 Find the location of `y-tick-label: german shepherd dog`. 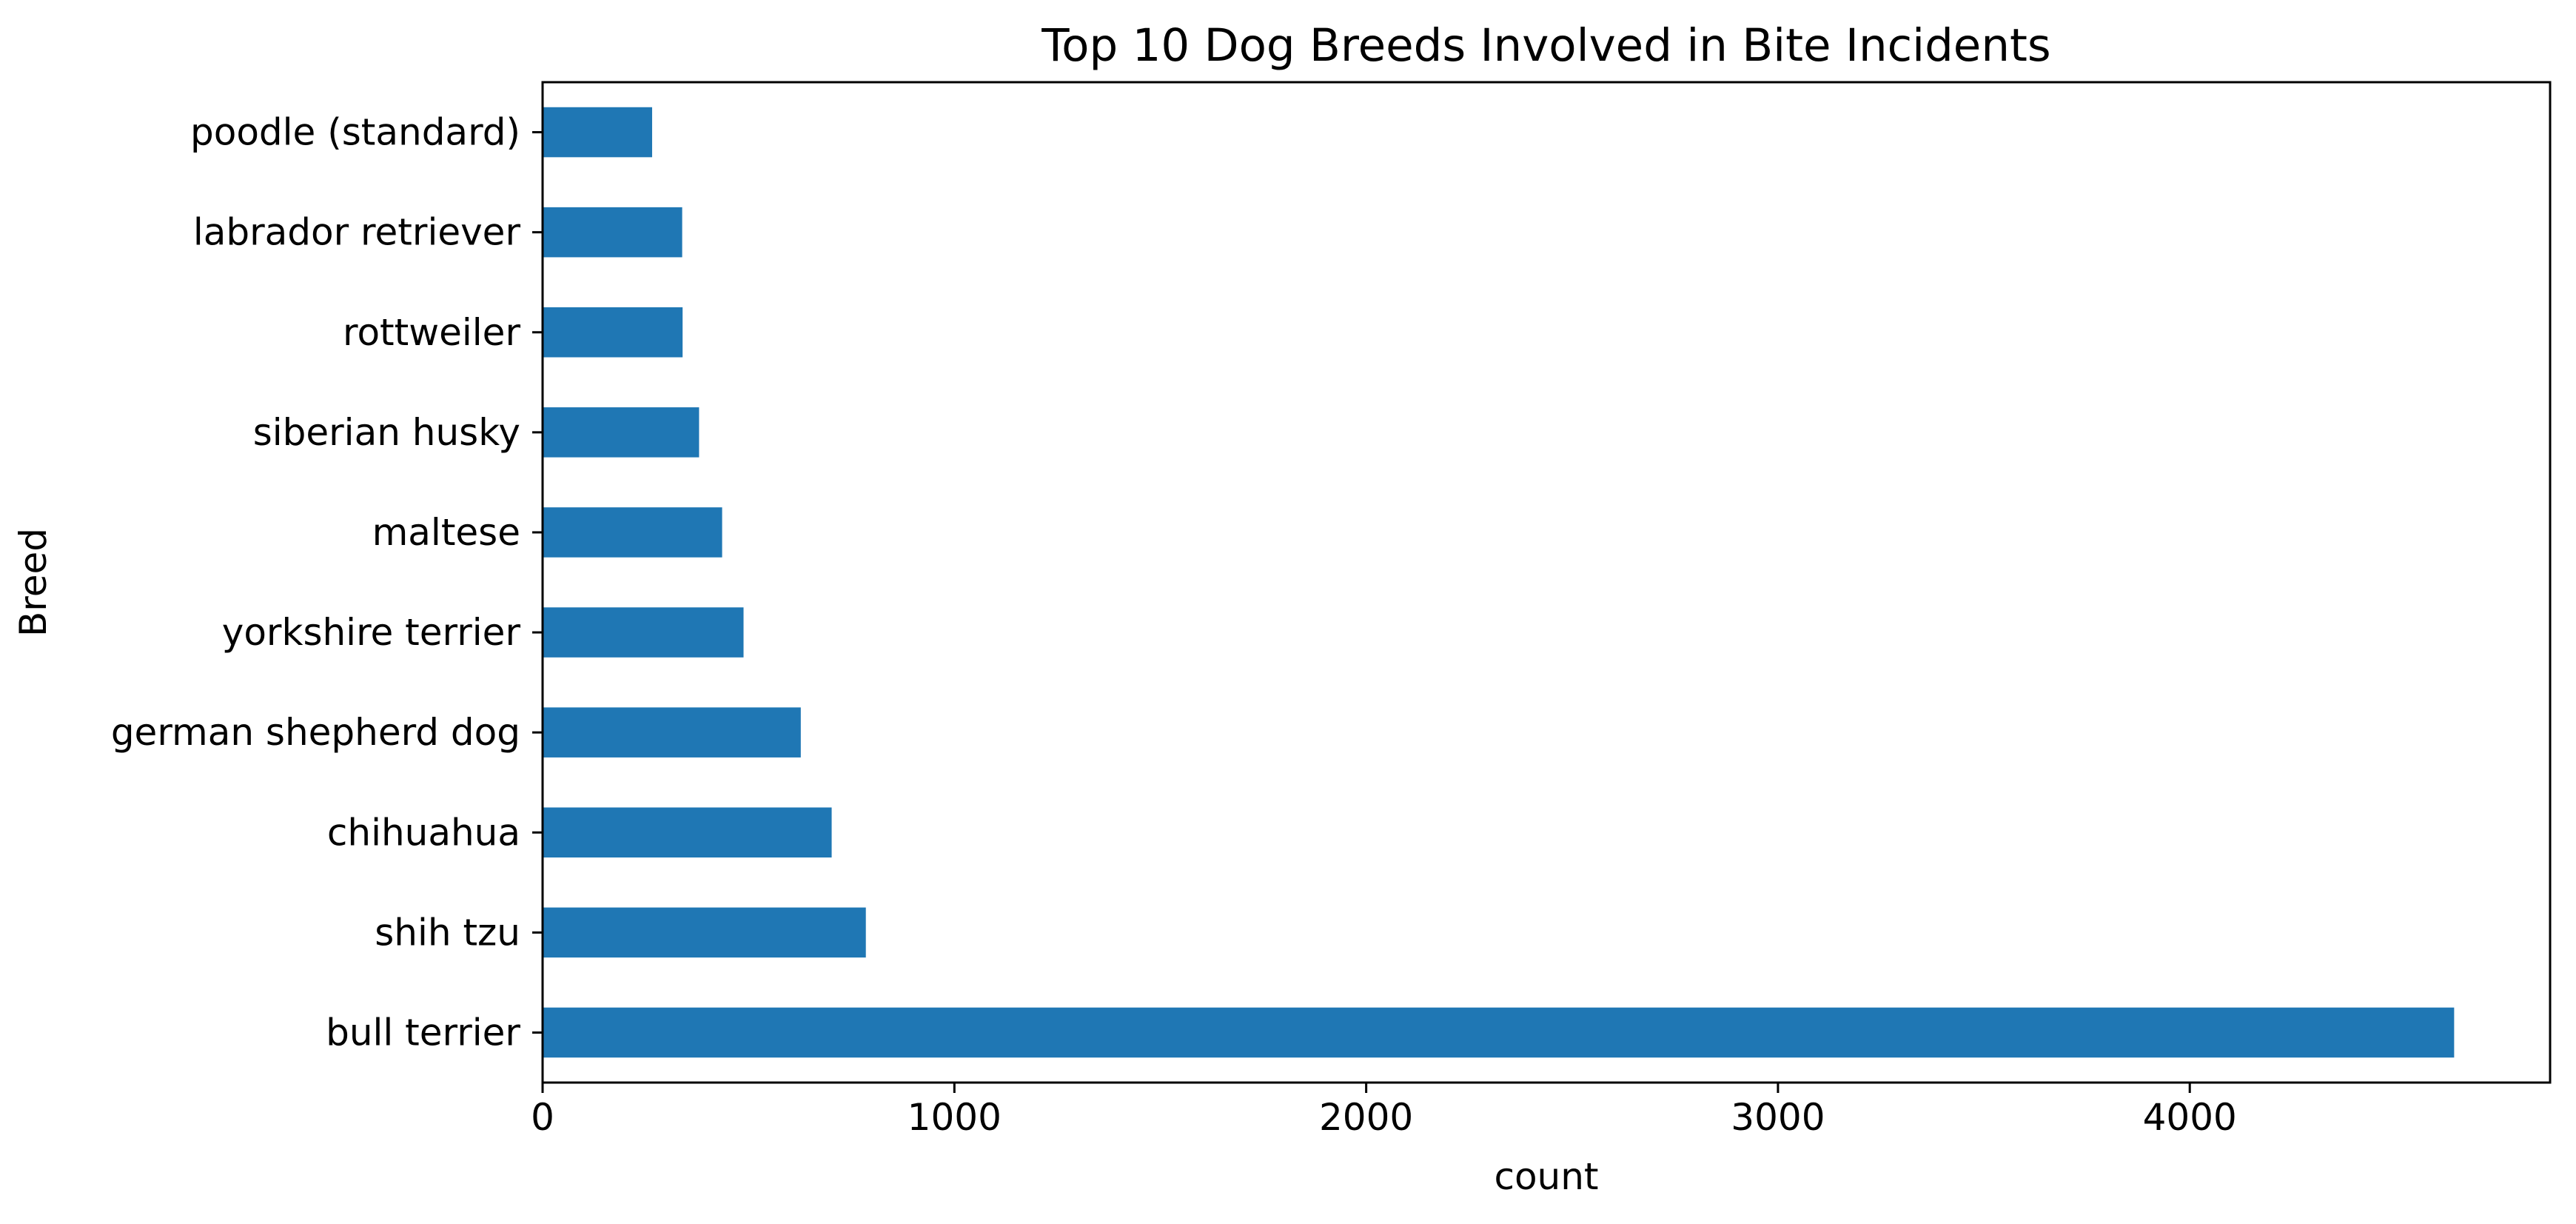

y-tick-label: german shepherd dog is located at coordinates (315, 732).